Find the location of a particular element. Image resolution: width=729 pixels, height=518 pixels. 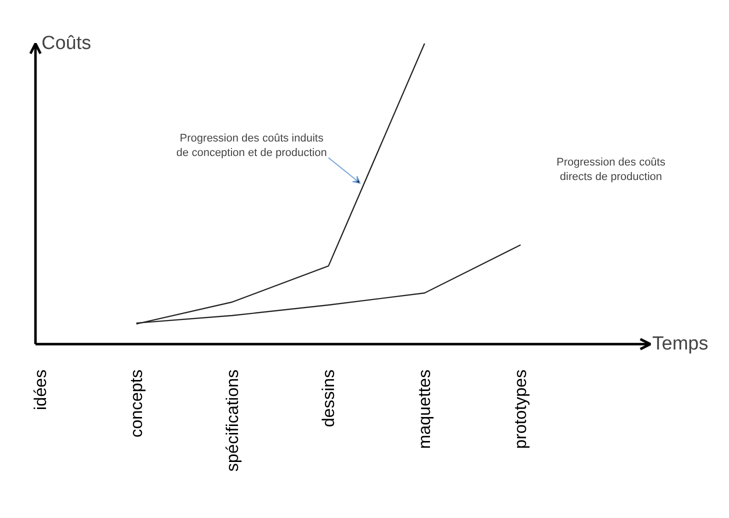

x-tick-label: prototypes is located at coordinates (520, 409).